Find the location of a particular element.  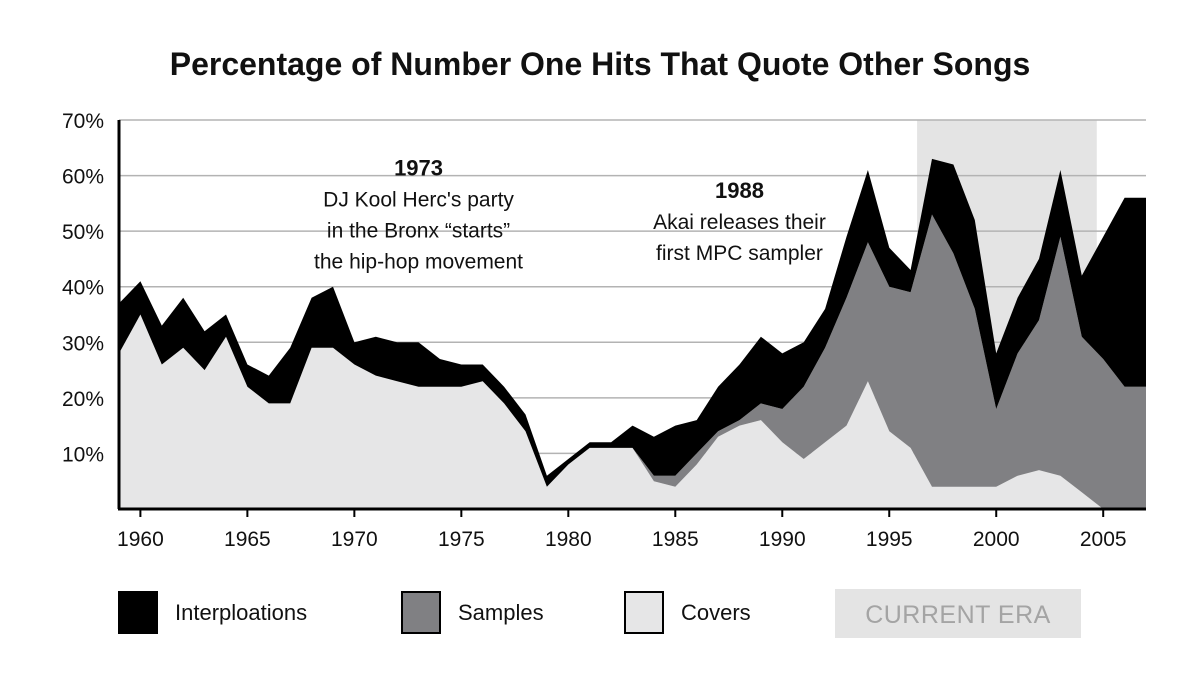

legend-label-interploations: Interploations is located at coordinates (241, 612).